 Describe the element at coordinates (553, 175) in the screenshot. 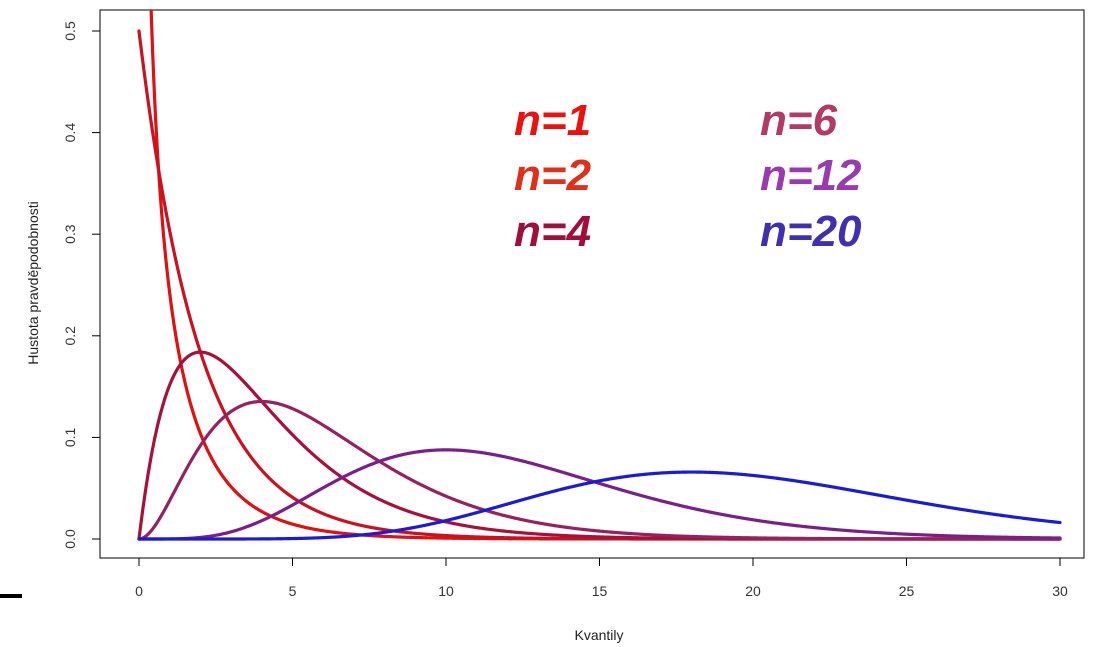

I see `legend-label-n-2: n=2` at that location.